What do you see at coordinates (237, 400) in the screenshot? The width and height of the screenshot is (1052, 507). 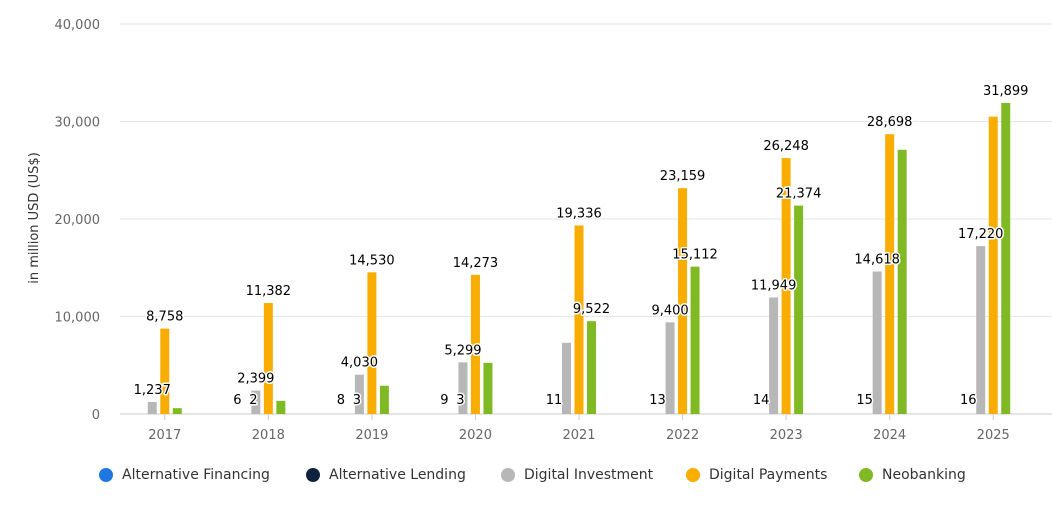 I see `data-label-alternative-lending: 6` at bounding box center [237, 400].